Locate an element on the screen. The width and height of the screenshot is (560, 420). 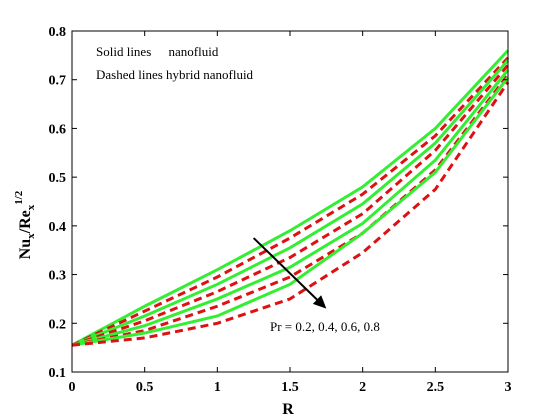
y-tick-label: 0.6 is located at coordinates (58, 129).